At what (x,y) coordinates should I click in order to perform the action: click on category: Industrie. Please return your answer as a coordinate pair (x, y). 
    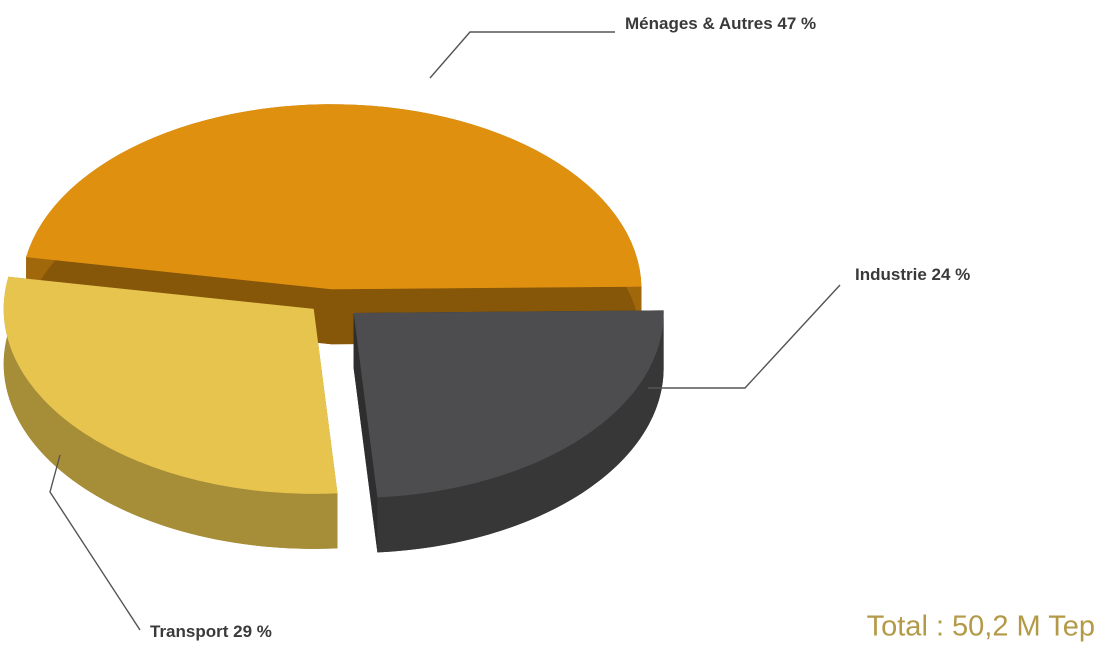
    Looking at the image, I should click on (891, 274).